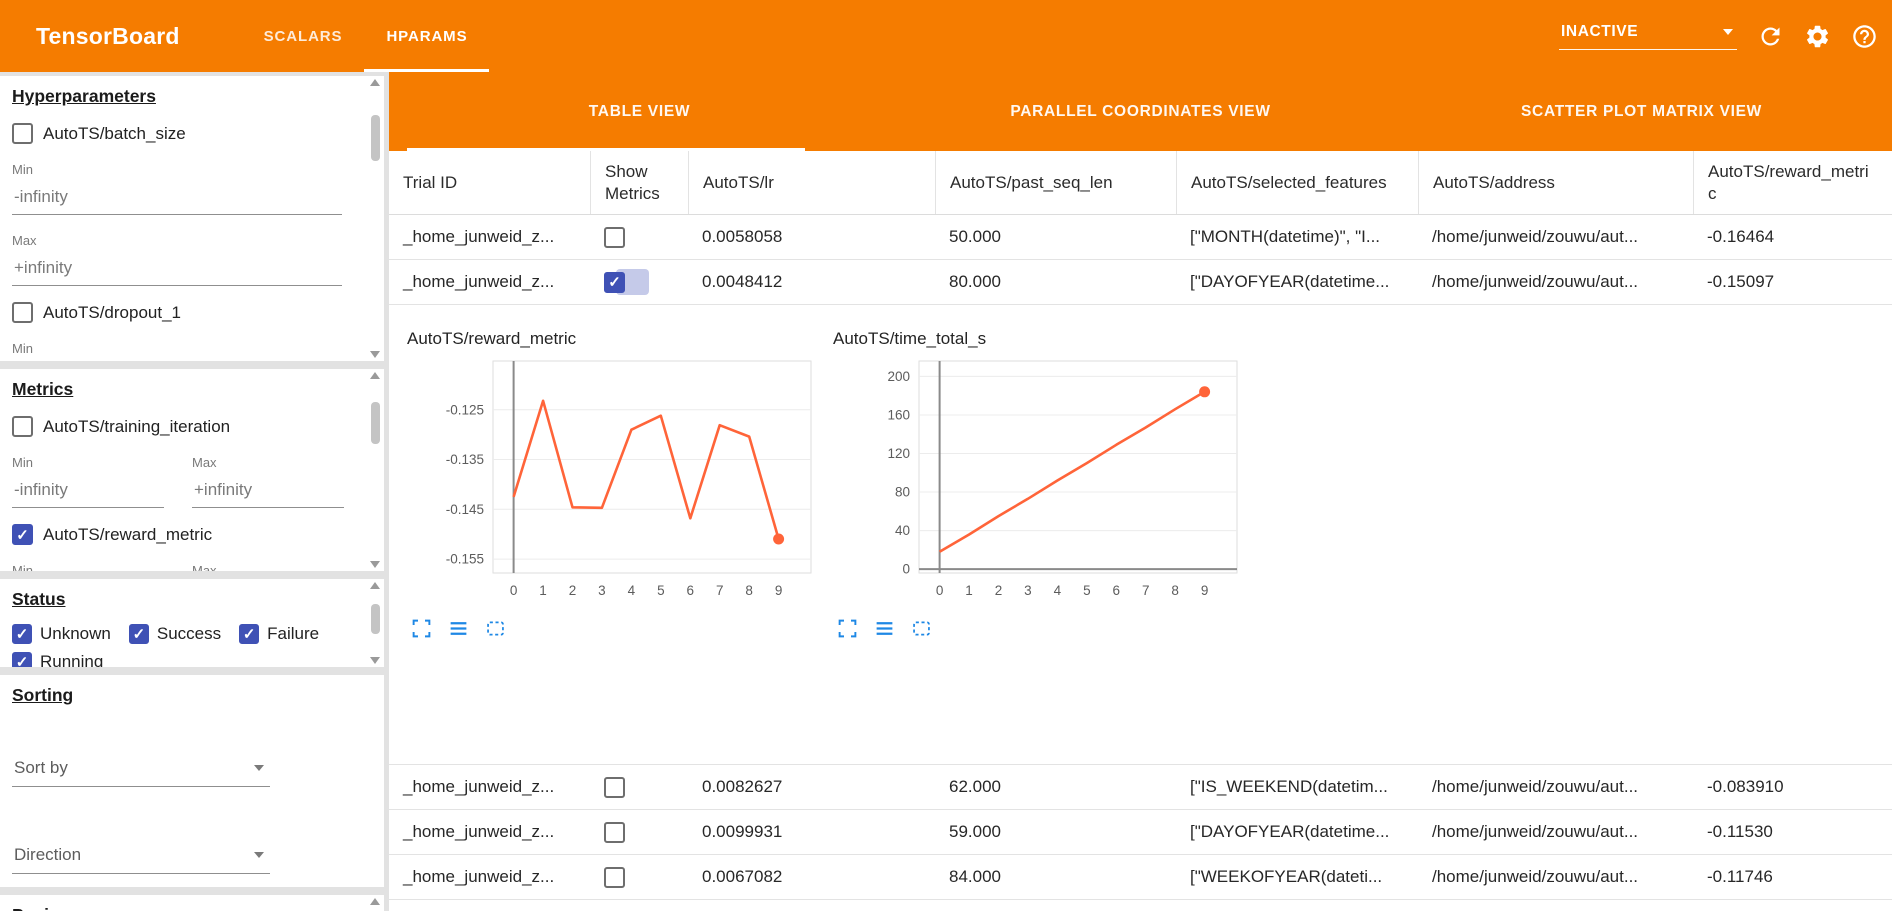 The height and width of the screenshot is (911, 1892). Describe the element at coordinates (1648, 36) in the screenshot. I see `run-status-dropdown: INACTIVE` at that location.